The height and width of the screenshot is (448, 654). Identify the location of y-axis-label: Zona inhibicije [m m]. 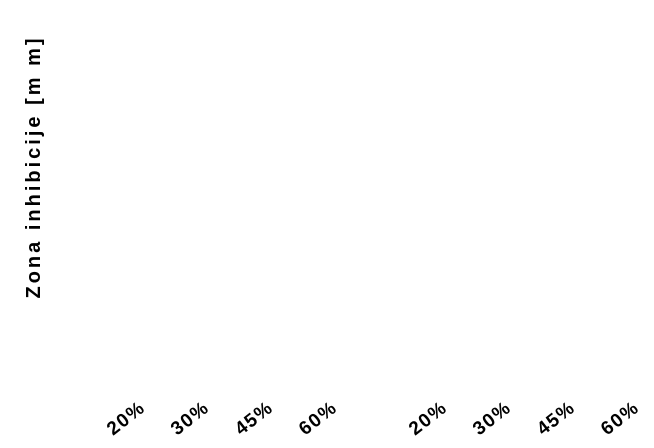
(34, 166).